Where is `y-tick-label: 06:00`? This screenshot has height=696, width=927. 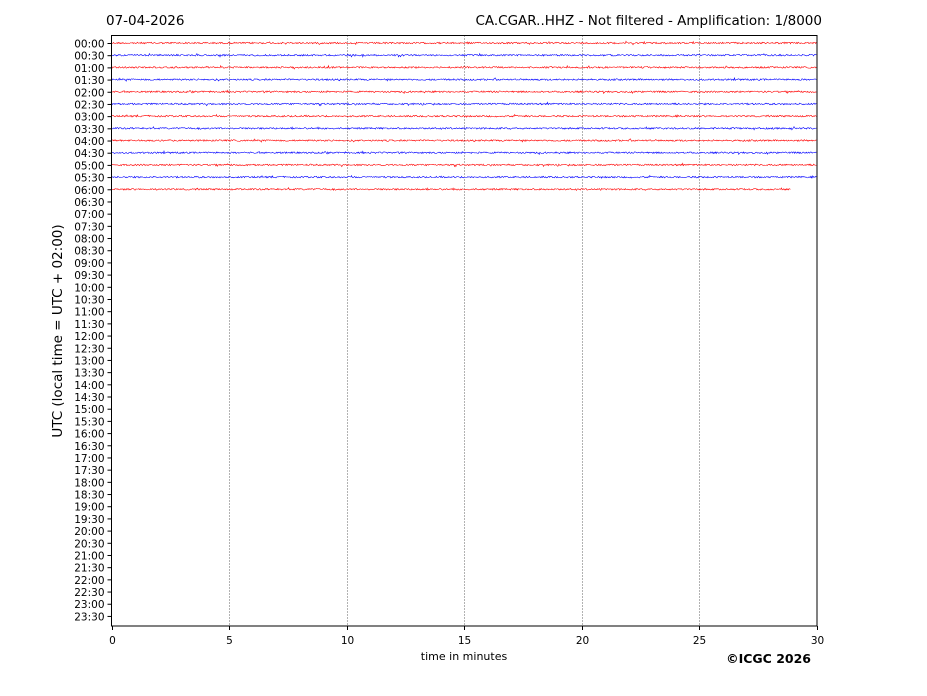 y-tick-label: 06:00 is located at coordinates (89, 191).